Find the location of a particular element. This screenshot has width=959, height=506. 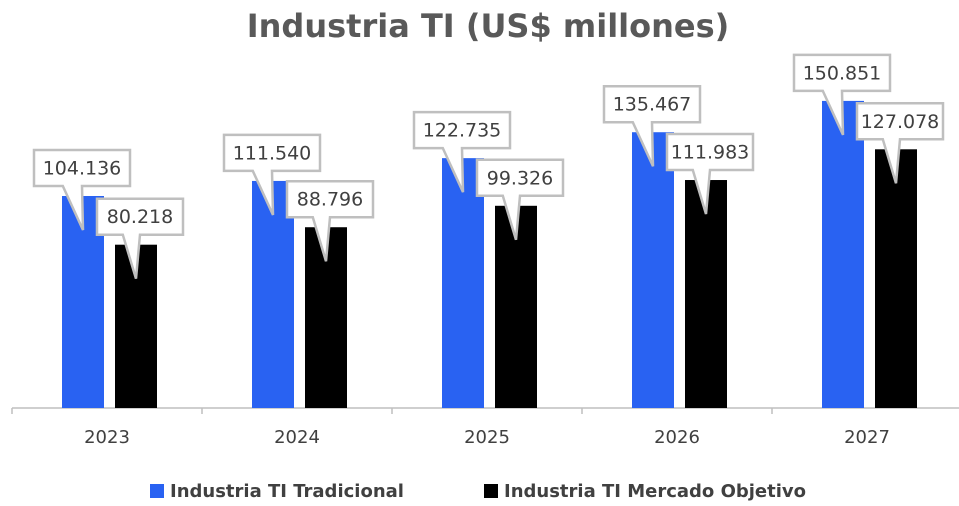

x-tick-label: 2025 is located at coordinates (487, 437).